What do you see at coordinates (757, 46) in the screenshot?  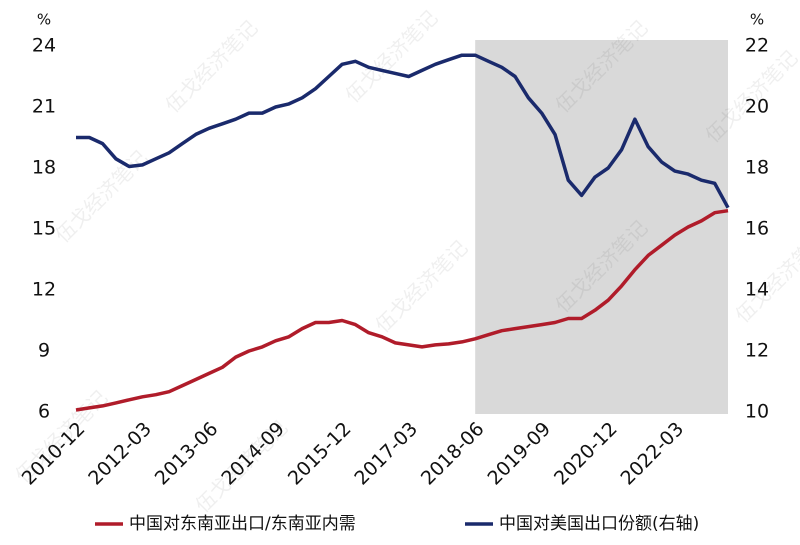 I see `y2-tick-label: 22` at bounding box center [757, 46].